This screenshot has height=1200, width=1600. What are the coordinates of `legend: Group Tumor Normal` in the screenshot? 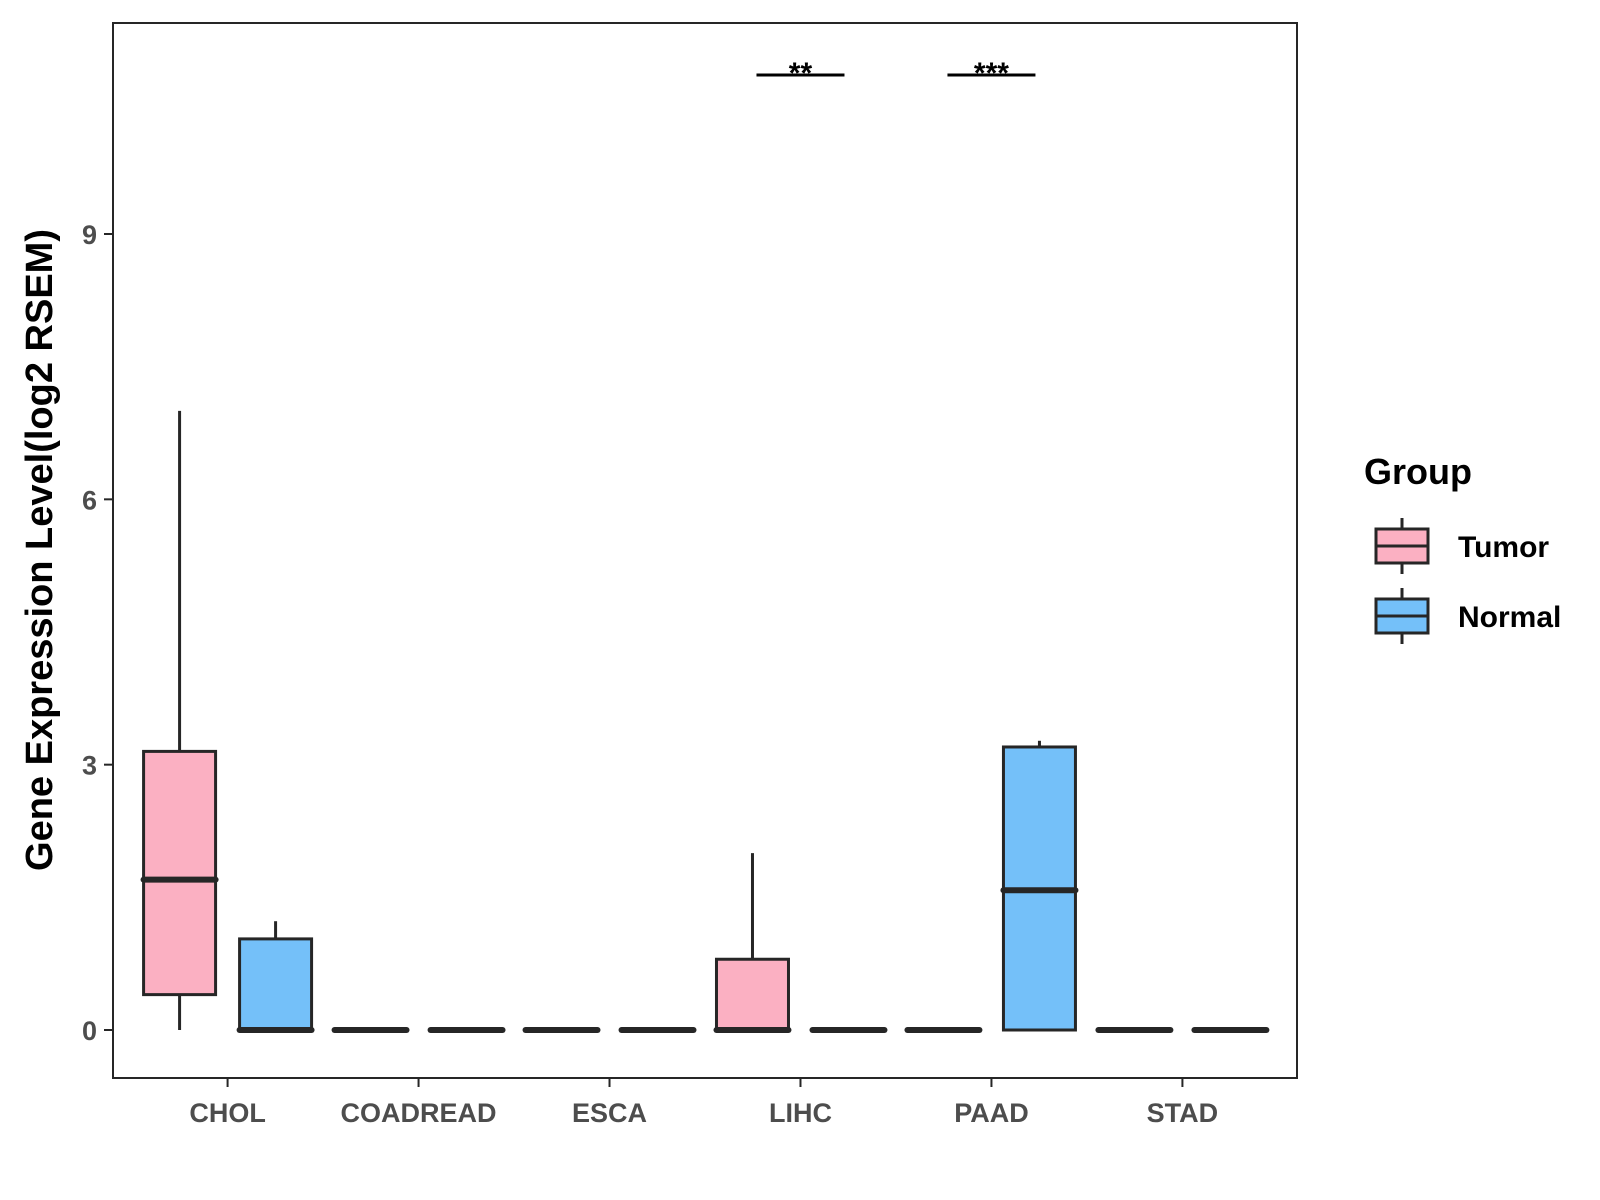 It's located at (1462, 547).